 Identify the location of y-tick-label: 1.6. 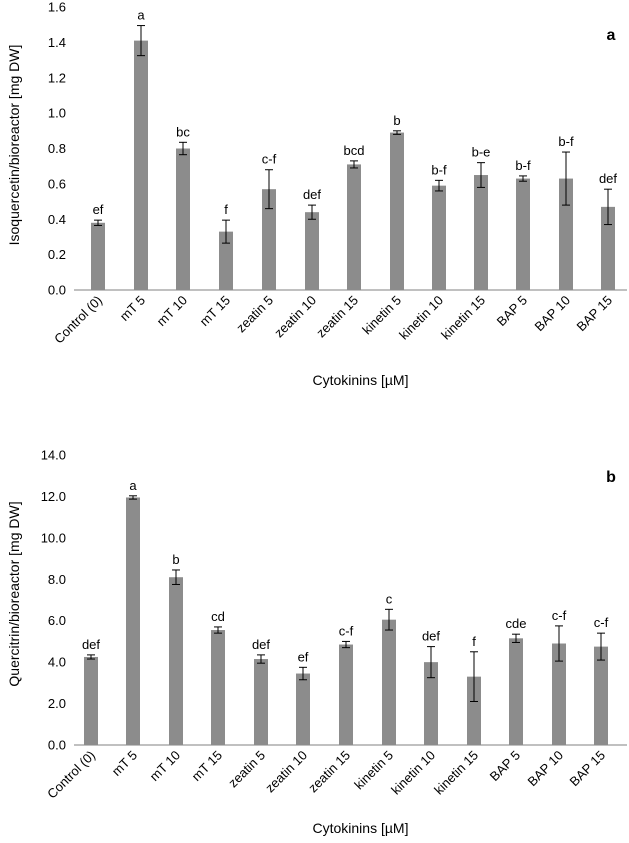
(57, 7).